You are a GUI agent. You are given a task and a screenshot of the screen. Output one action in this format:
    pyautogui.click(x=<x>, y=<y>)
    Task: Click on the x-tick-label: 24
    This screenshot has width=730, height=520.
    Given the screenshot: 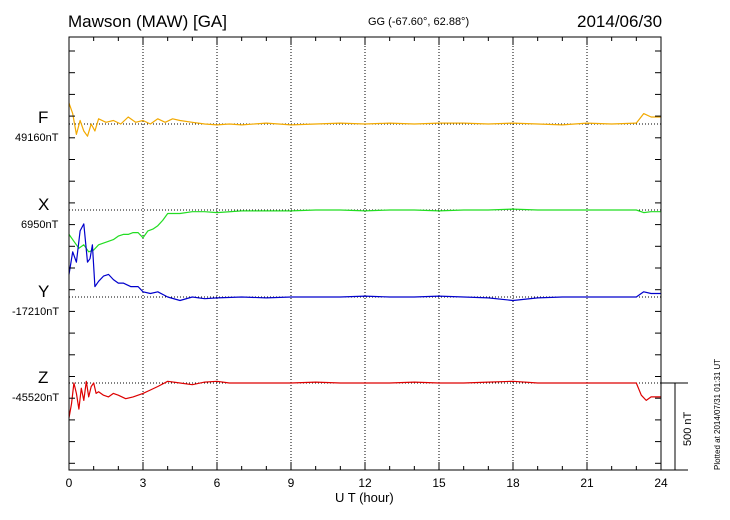 What is the action you would take?
    pyautogui.click(x=661, y=483)
    